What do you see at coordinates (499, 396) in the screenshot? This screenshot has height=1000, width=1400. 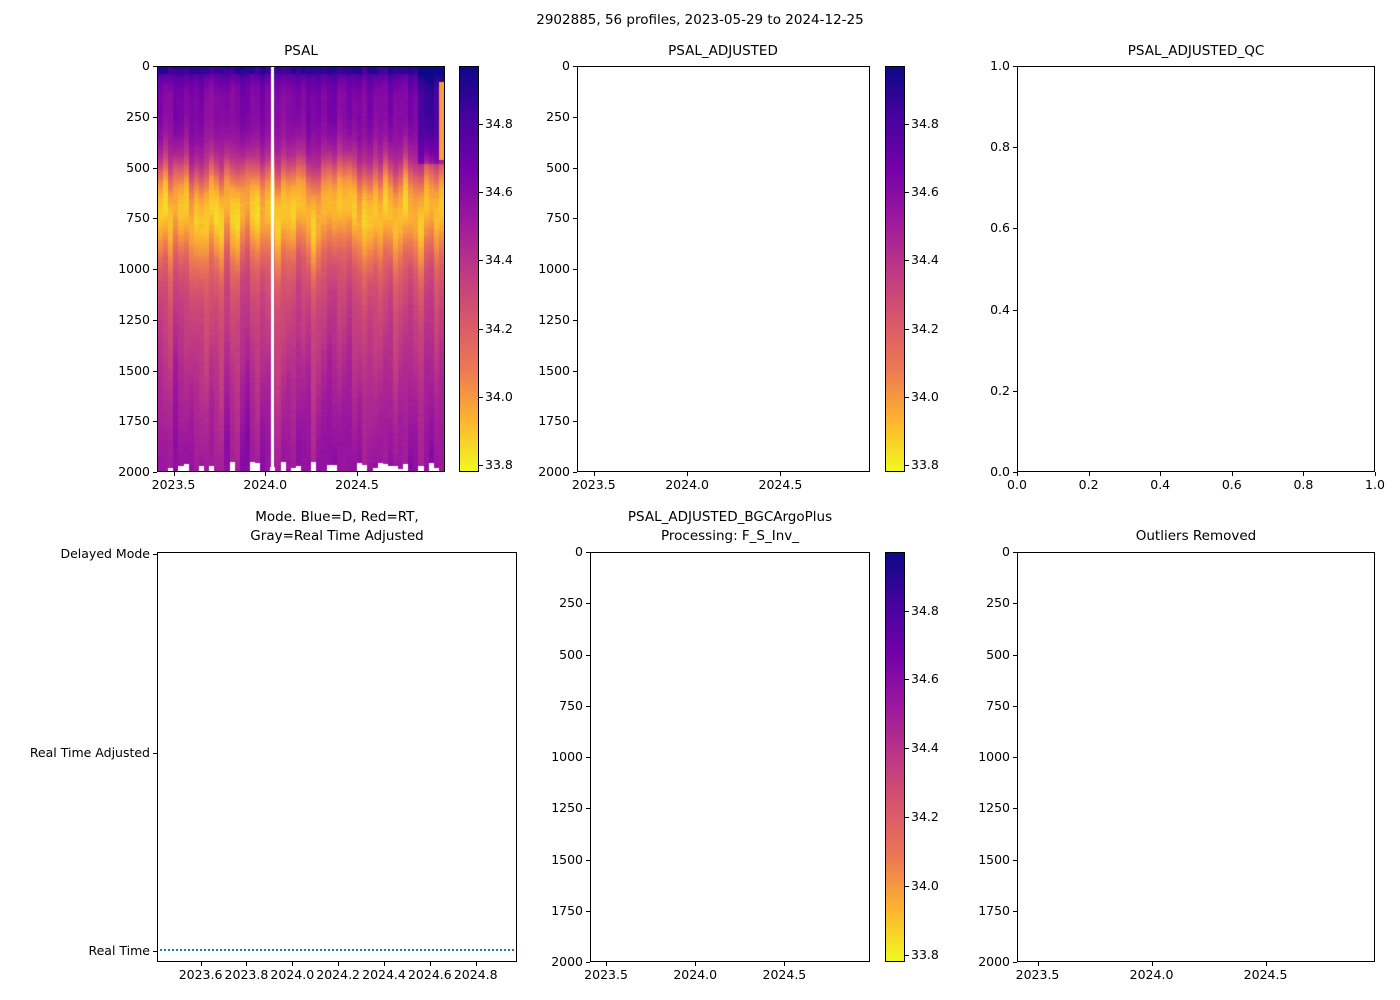 I see `psal-cb-tick: 34.0` at bounding box center [499, 396].